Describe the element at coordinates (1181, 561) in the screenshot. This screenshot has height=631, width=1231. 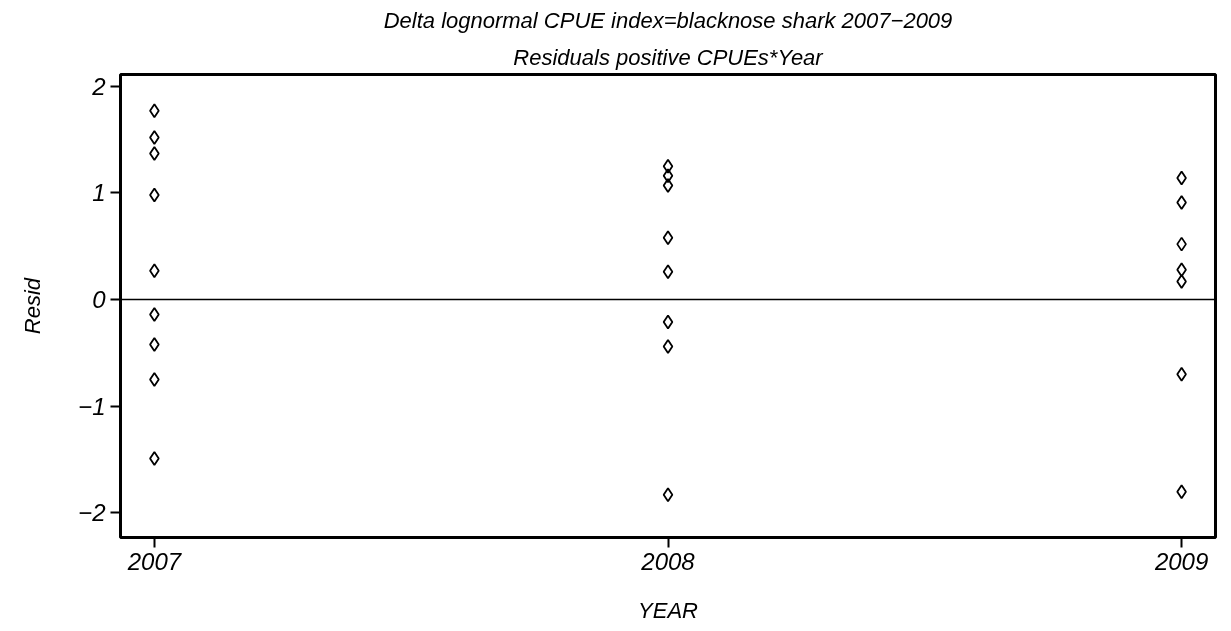
I see `x-tick-label: 2009` at that location.